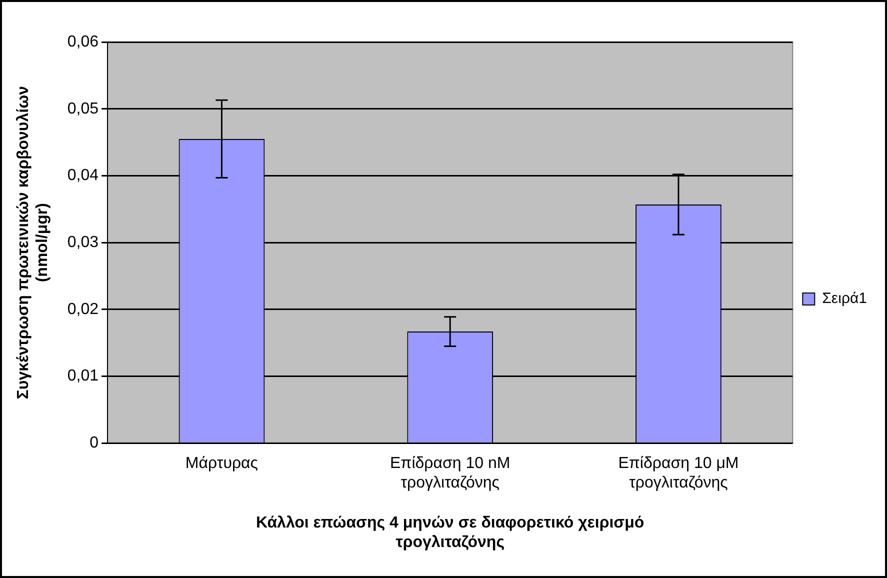 Image resolution: width=887 pixels, height=578 pixels. Describe the element at coordinates (450, 532) in the screenshot. I see `x-axis-title: Κάλλοι επώασης 4 μηνών σε διαφορετικό χειρισμό τρογλιταζόνης` at that location.